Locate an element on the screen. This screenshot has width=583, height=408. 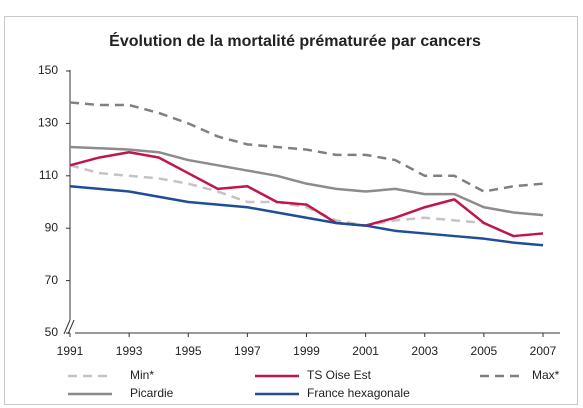
x-tick-label: 1999 is located at coordinates (306, 351).